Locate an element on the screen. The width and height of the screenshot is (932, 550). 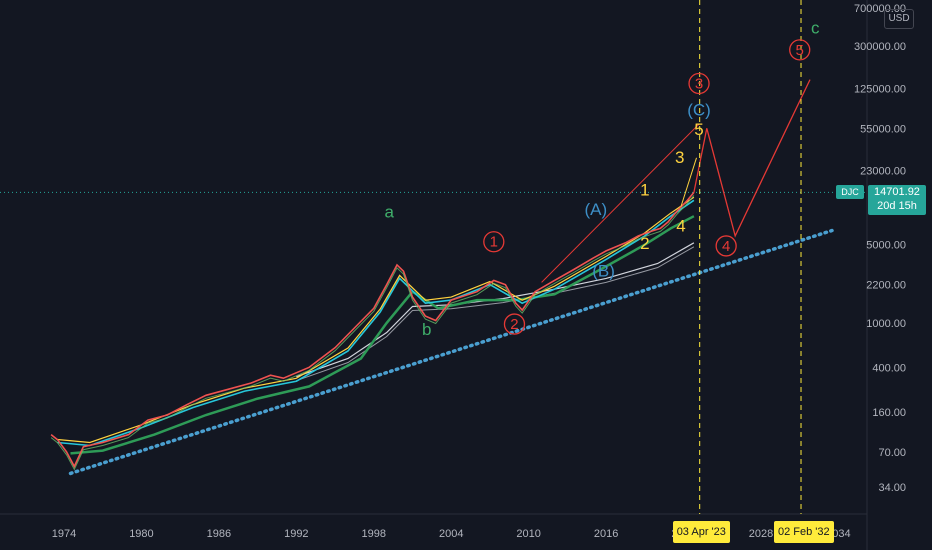
wave-label-8: 5 is located at coordinates (800, 50).